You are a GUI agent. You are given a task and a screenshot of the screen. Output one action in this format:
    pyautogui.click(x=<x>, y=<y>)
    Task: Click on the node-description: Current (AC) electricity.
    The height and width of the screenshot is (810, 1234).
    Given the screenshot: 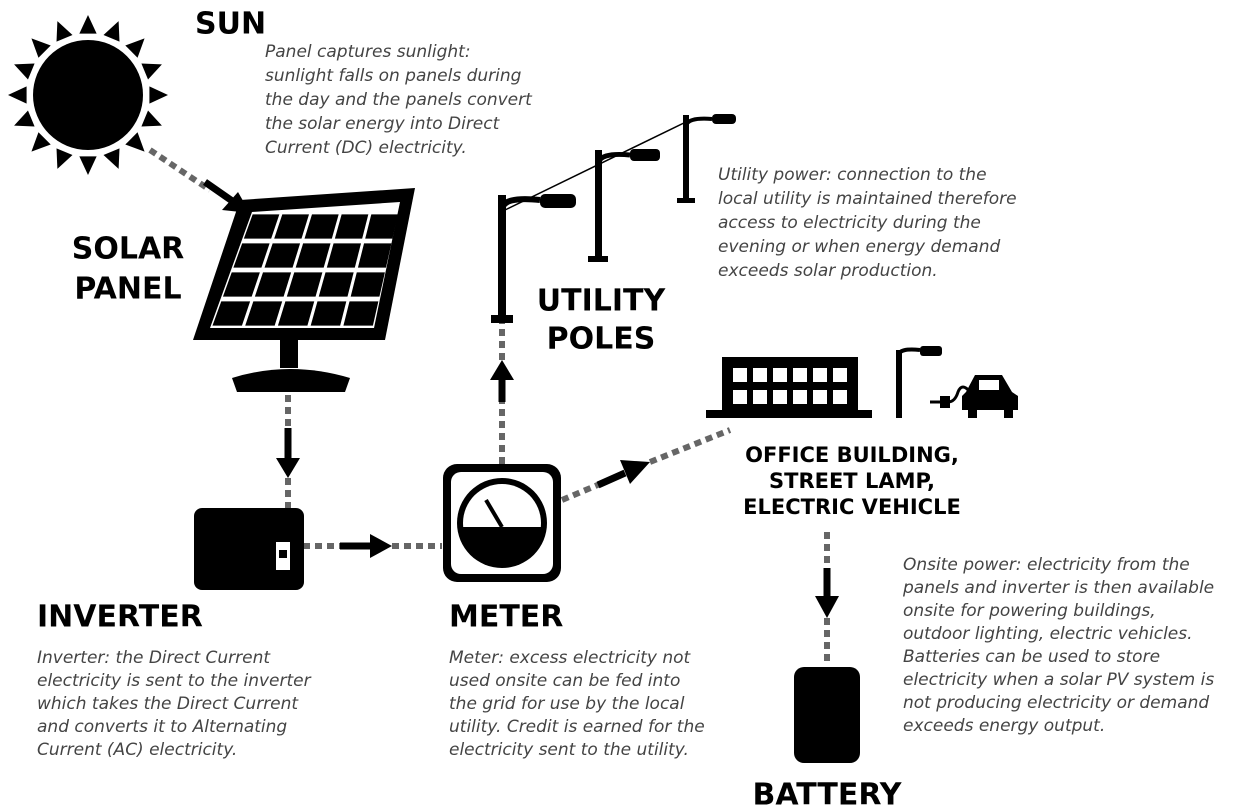 What is the action you would take?
    pyautogui.click(x=137, y=750)
    